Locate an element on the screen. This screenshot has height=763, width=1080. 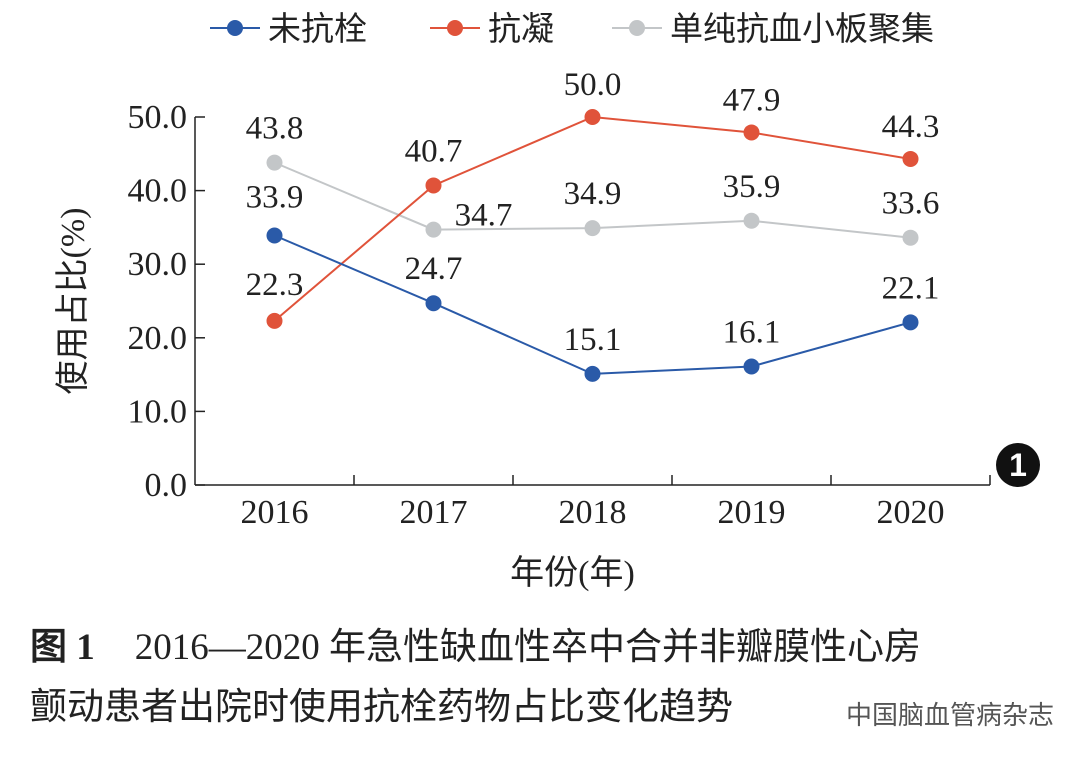
x-tick-label: 2016 is located at coordinates (275, 512).